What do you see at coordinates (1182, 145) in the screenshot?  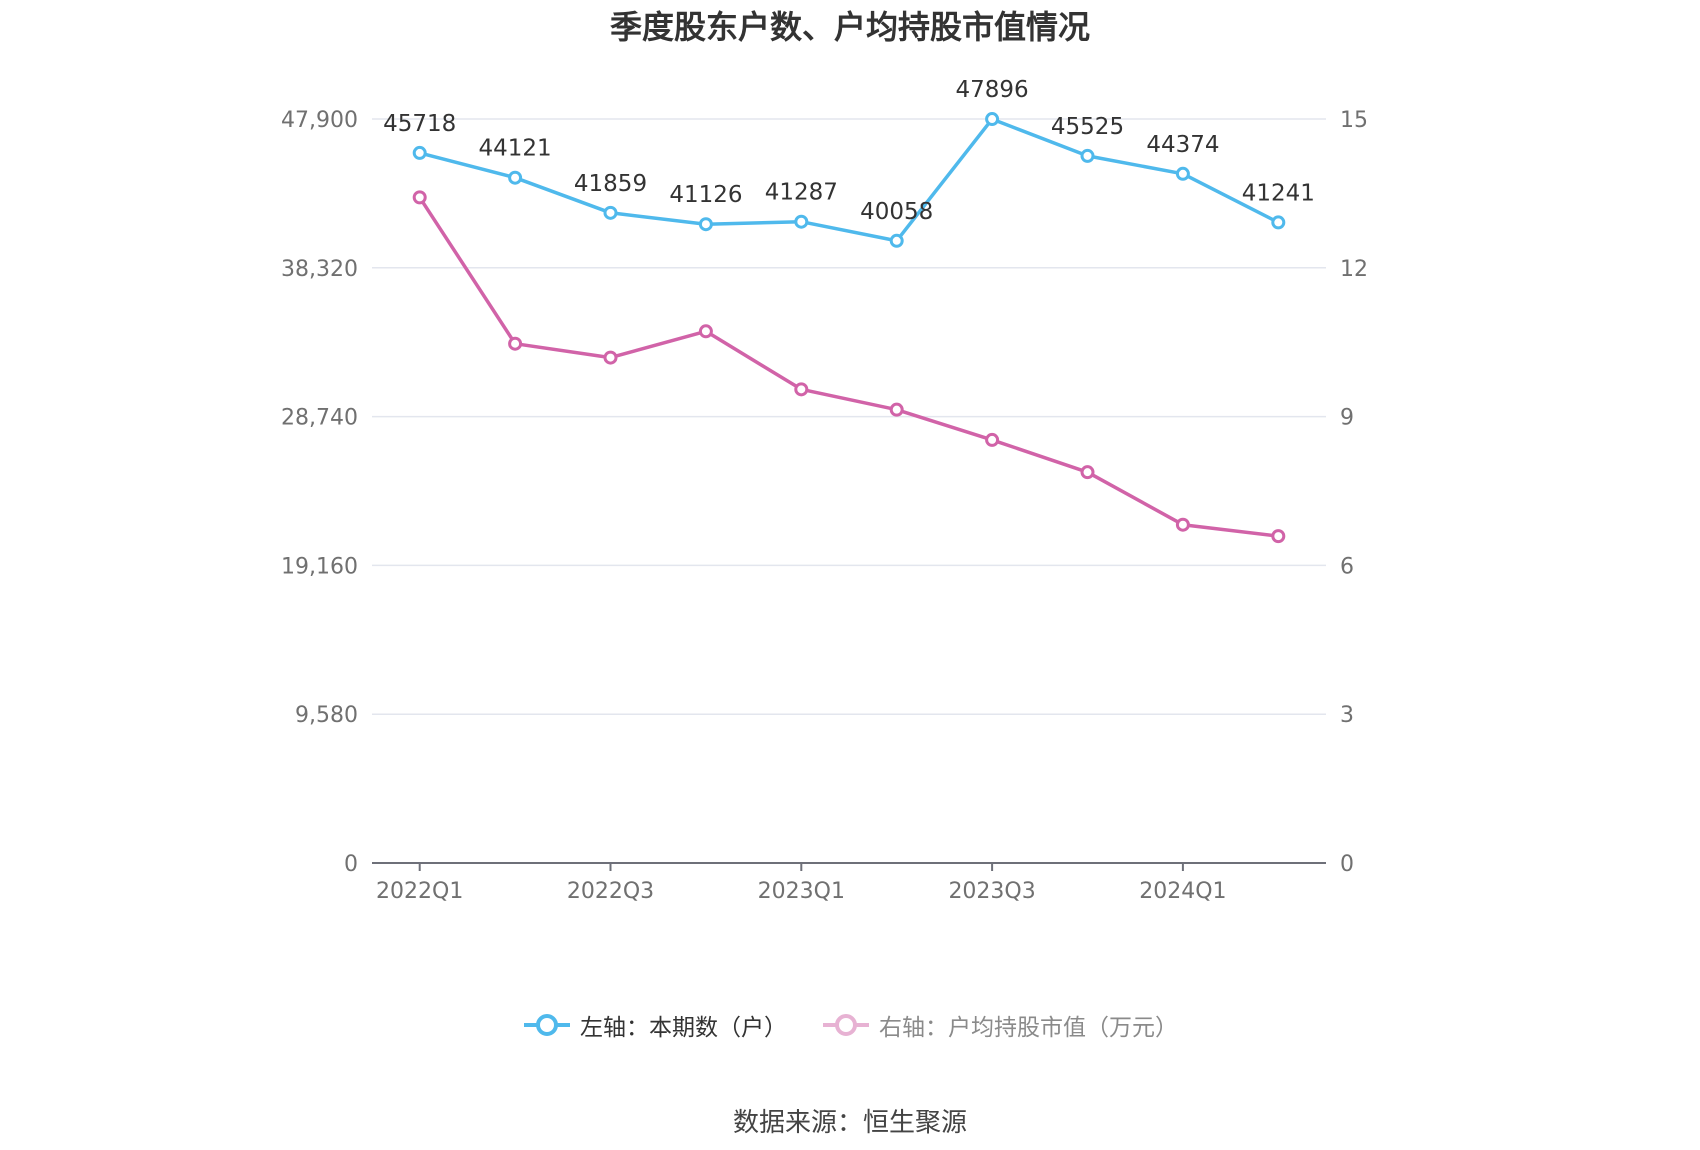 I see `data-label: 44374` at bounding box center [1182, 145].